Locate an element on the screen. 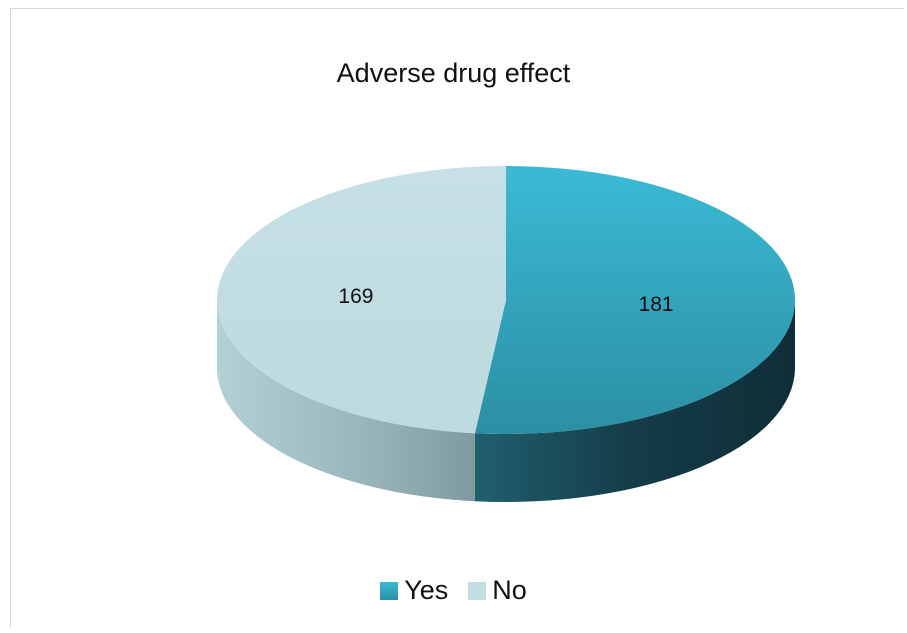  pie-side-no is located at coordinates (346, 401).